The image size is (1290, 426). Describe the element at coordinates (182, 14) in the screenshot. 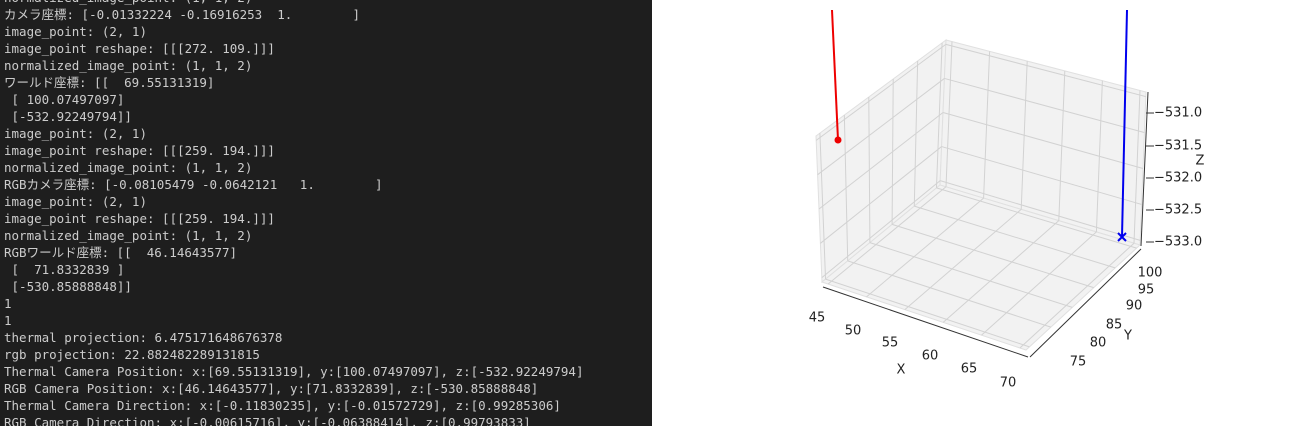

I see `terminal-line: カメラ座標: [-0.01332224 -0.16916253 1. ]` at that location.